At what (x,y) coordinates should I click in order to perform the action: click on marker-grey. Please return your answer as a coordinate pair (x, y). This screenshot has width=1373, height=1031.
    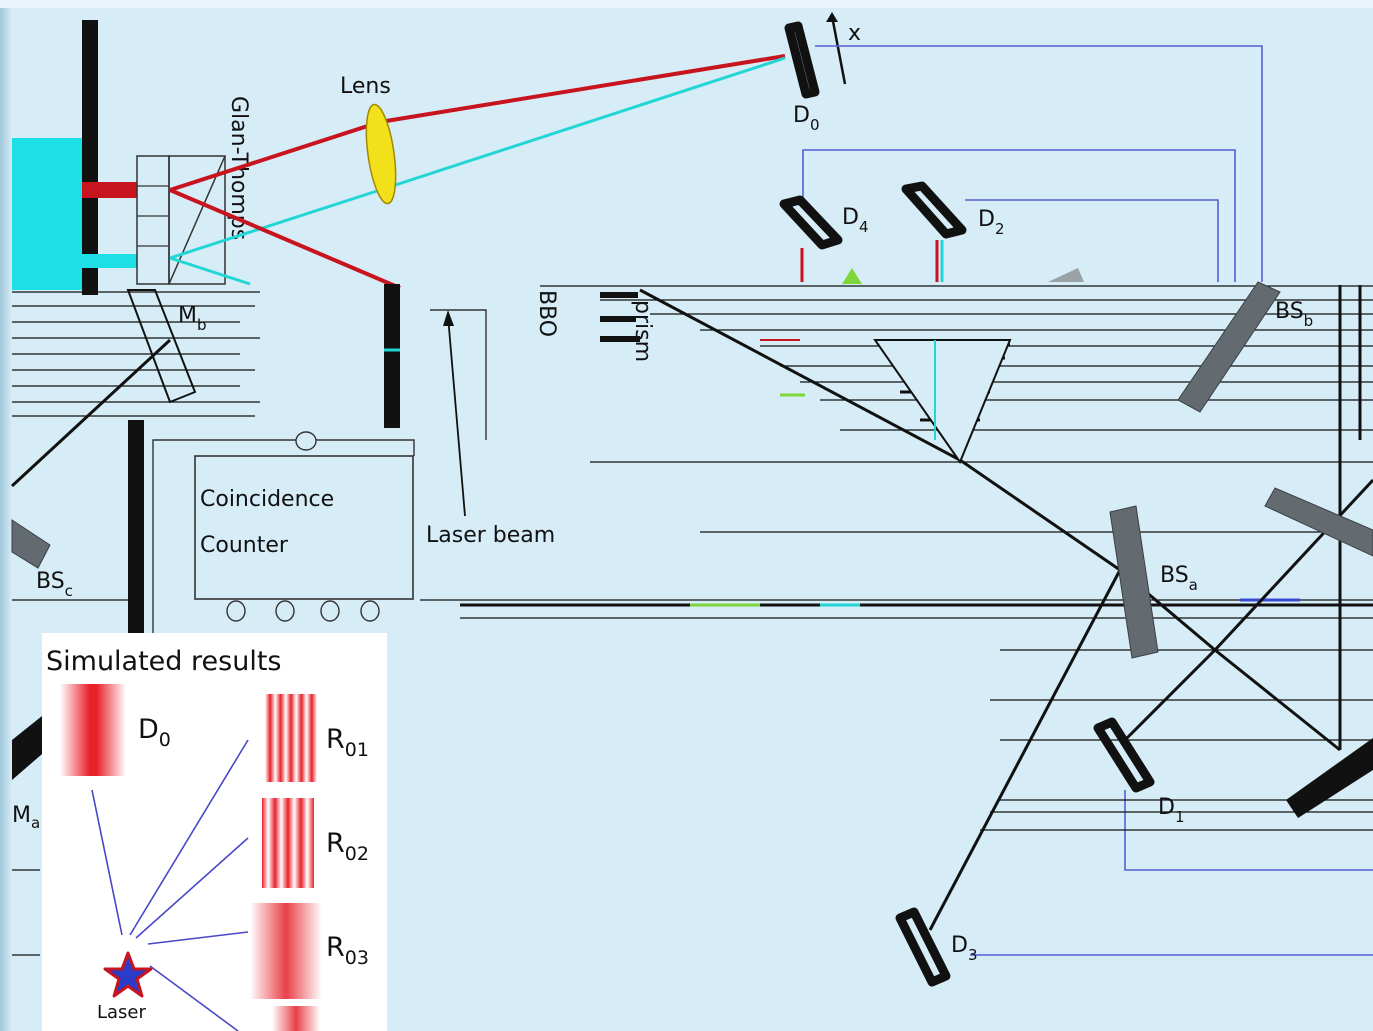
    Looking at the image, I should click on (1066, 275).